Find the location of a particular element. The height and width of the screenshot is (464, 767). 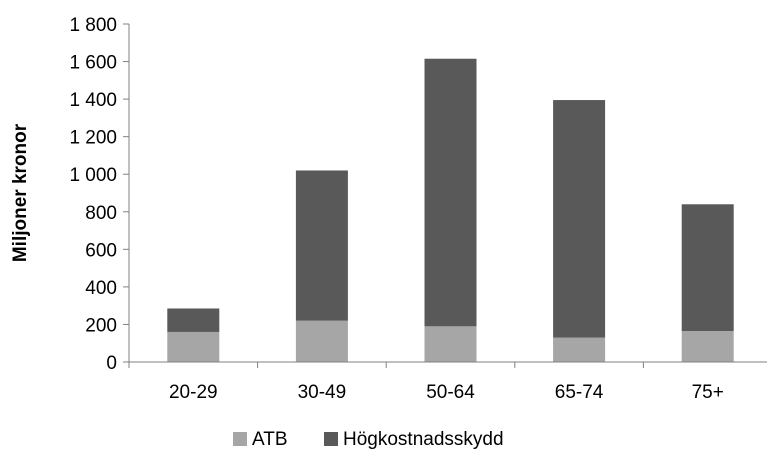

y-tick-label: 1 000 is located at coordinates (93, 175).